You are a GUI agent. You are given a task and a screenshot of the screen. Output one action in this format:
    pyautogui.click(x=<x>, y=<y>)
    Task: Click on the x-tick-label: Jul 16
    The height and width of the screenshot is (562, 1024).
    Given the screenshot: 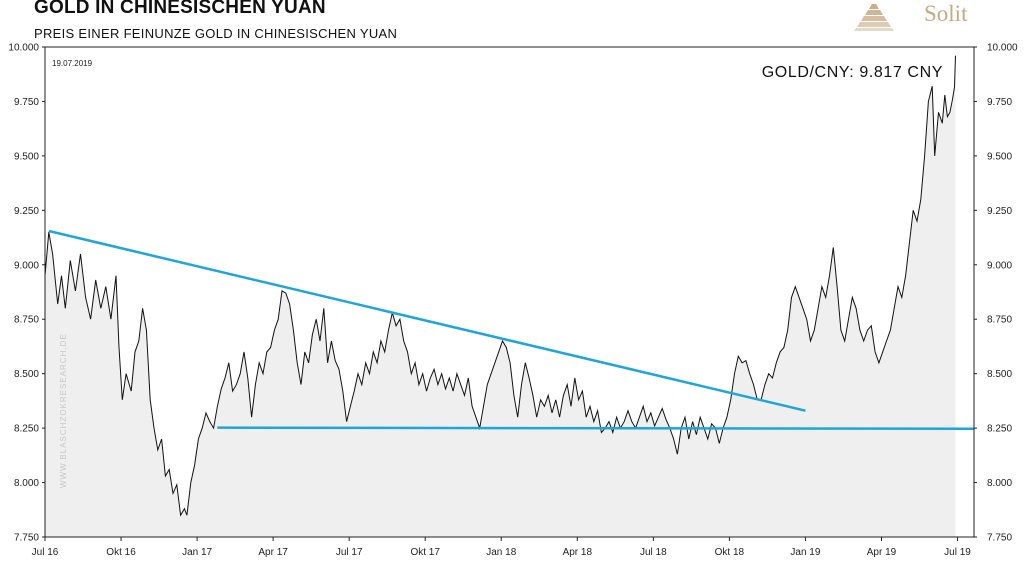 What is the action you would take?
    pyautogui.click(x=45, y=552)
    